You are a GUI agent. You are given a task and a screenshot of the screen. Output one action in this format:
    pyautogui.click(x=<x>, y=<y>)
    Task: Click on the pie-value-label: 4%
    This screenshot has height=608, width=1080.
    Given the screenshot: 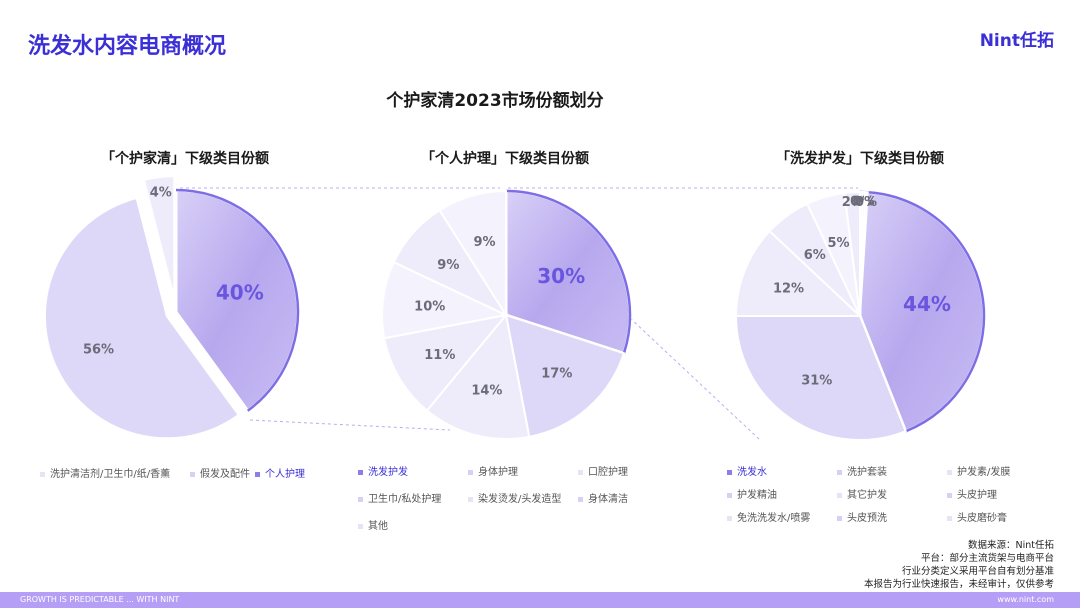 What is the action you would take?
    pyautogui.click(x=161, y=193)
    